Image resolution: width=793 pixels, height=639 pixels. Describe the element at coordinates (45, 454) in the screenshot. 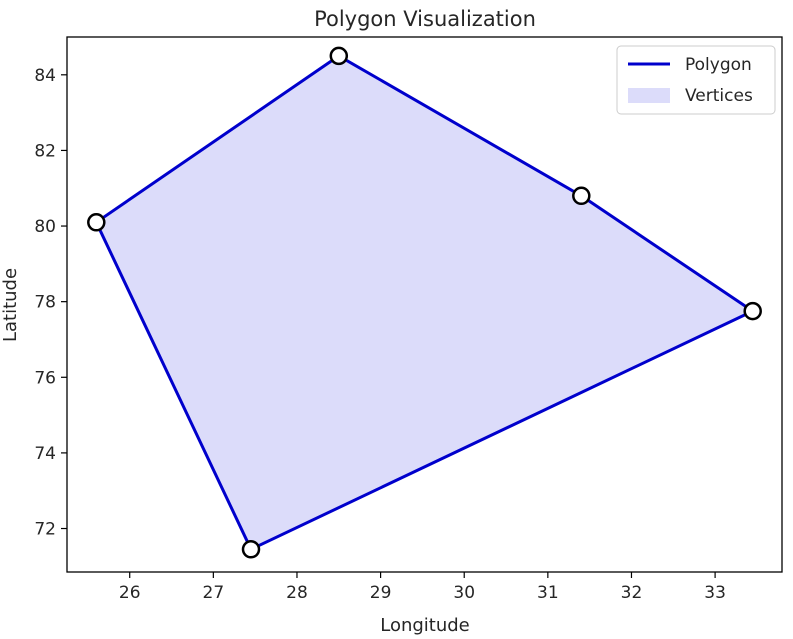

I see `y-tick-label: 74` at that location.